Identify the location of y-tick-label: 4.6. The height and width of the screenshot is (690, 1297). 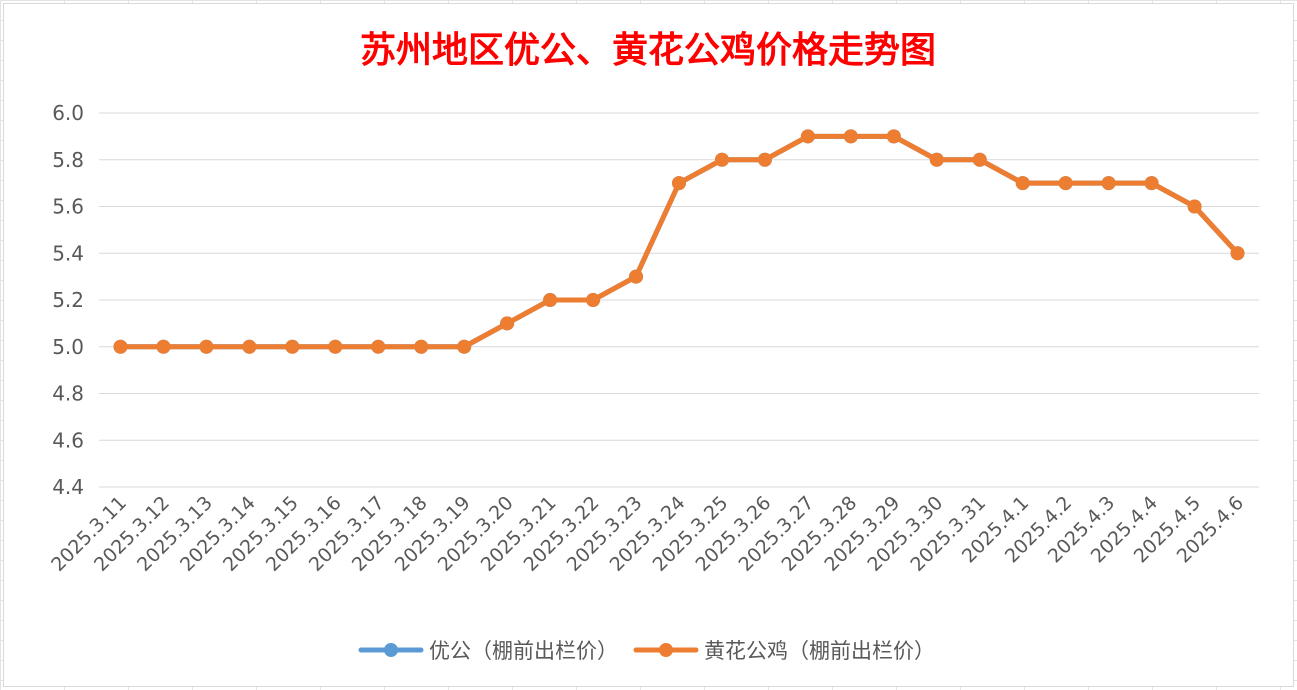
(68, 440).